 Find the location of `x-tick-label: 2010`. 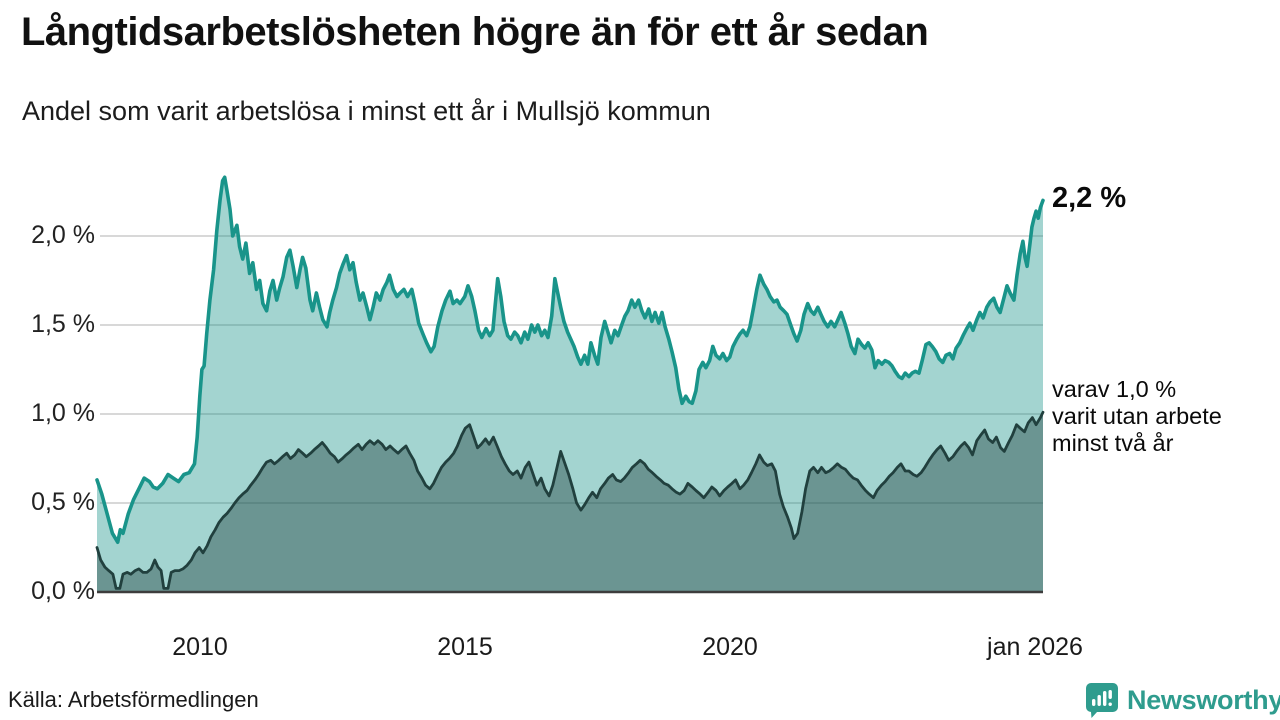

x-tick-label: 2010 is located at coordinates (200, 647).